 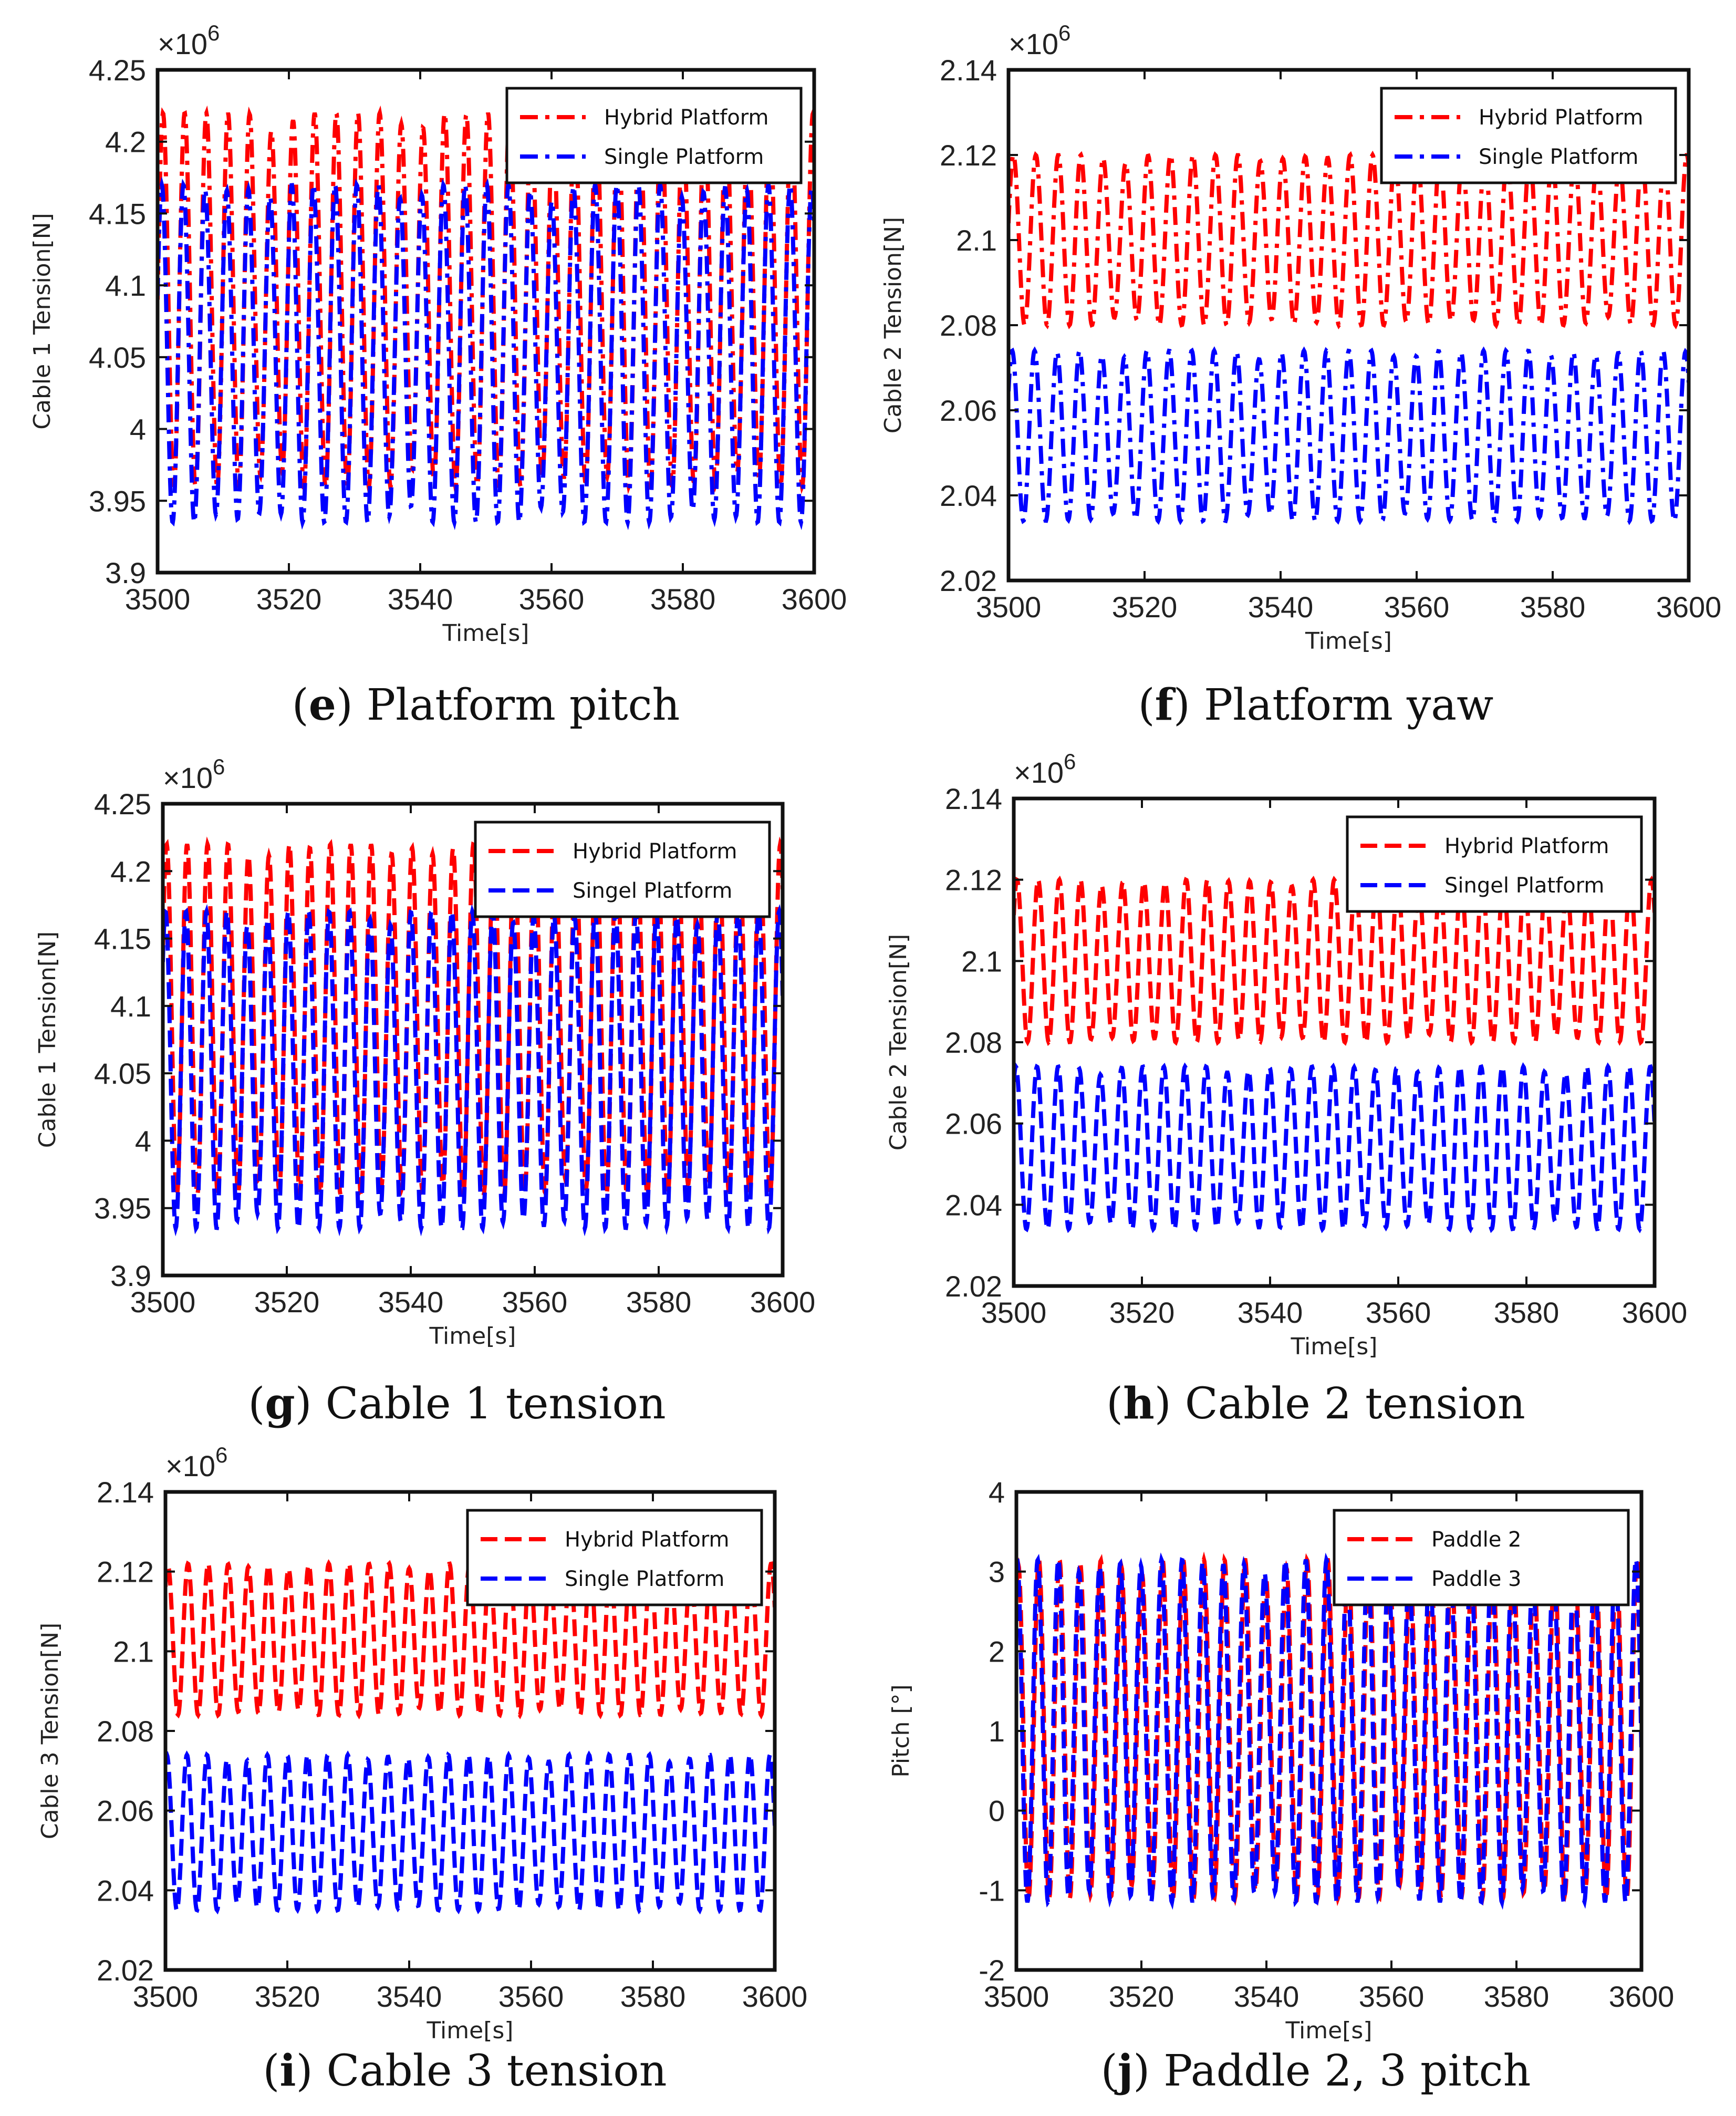 I want to click on y-axis-label: Pitch [°], so click(x=901, y=1730).